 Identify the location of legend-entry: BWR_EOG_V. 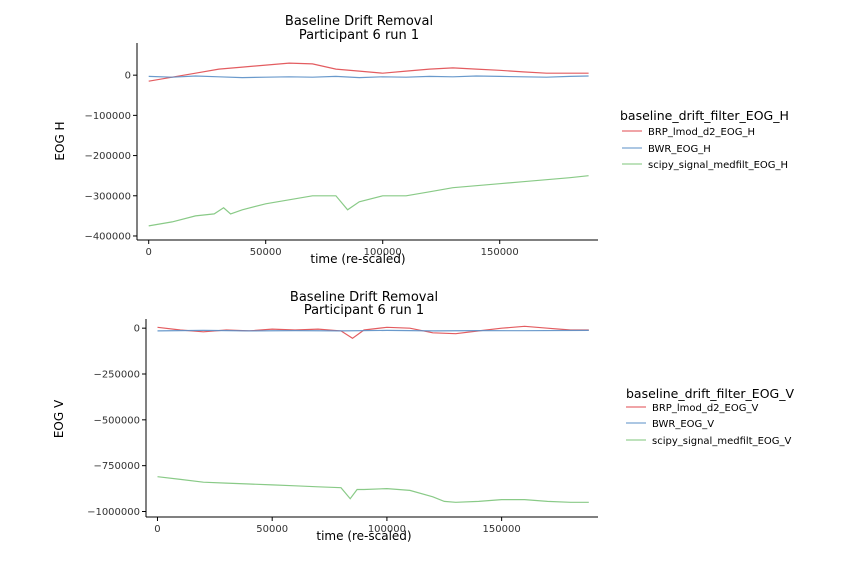
(683, 424).